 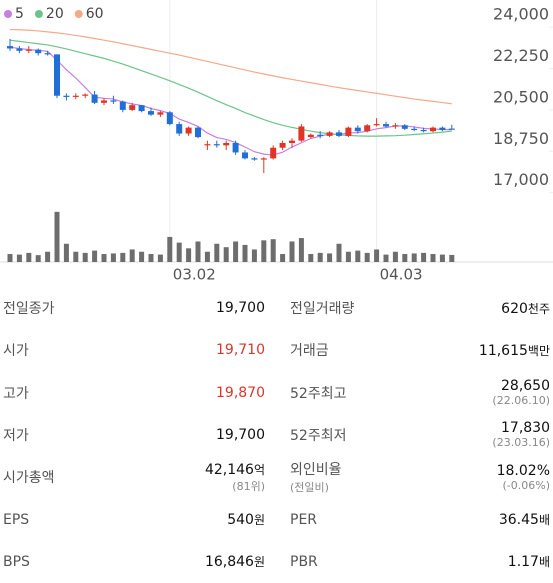 What do you see at coordinates (521, 393) in the screenshot?
I see `stat-value-box: 28,650 (22.06.10)` at bounding box center [521, 393].